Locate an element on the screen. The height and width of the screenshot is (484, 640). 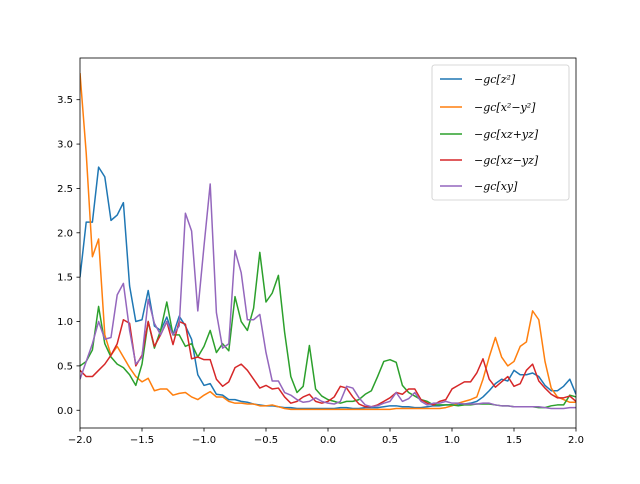
y-tick-label: 2.5 is located at coordinates (65, 189).